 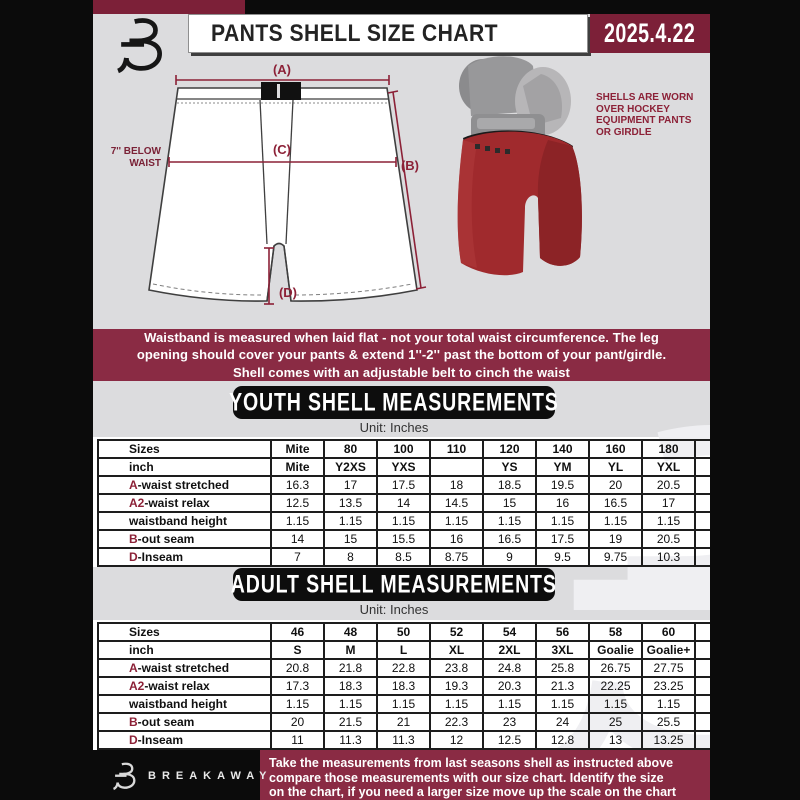 I want to click on table-cell: M, so click(x=350, y=650).